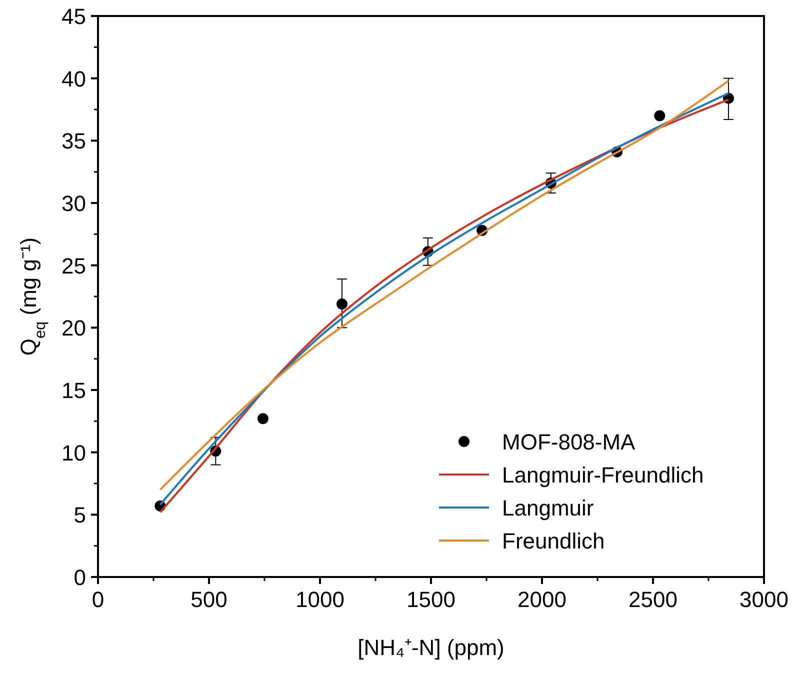 The width and height of the screenshot is (796, 673). I want to click on y-tick-label: 20, so click(74, 328).